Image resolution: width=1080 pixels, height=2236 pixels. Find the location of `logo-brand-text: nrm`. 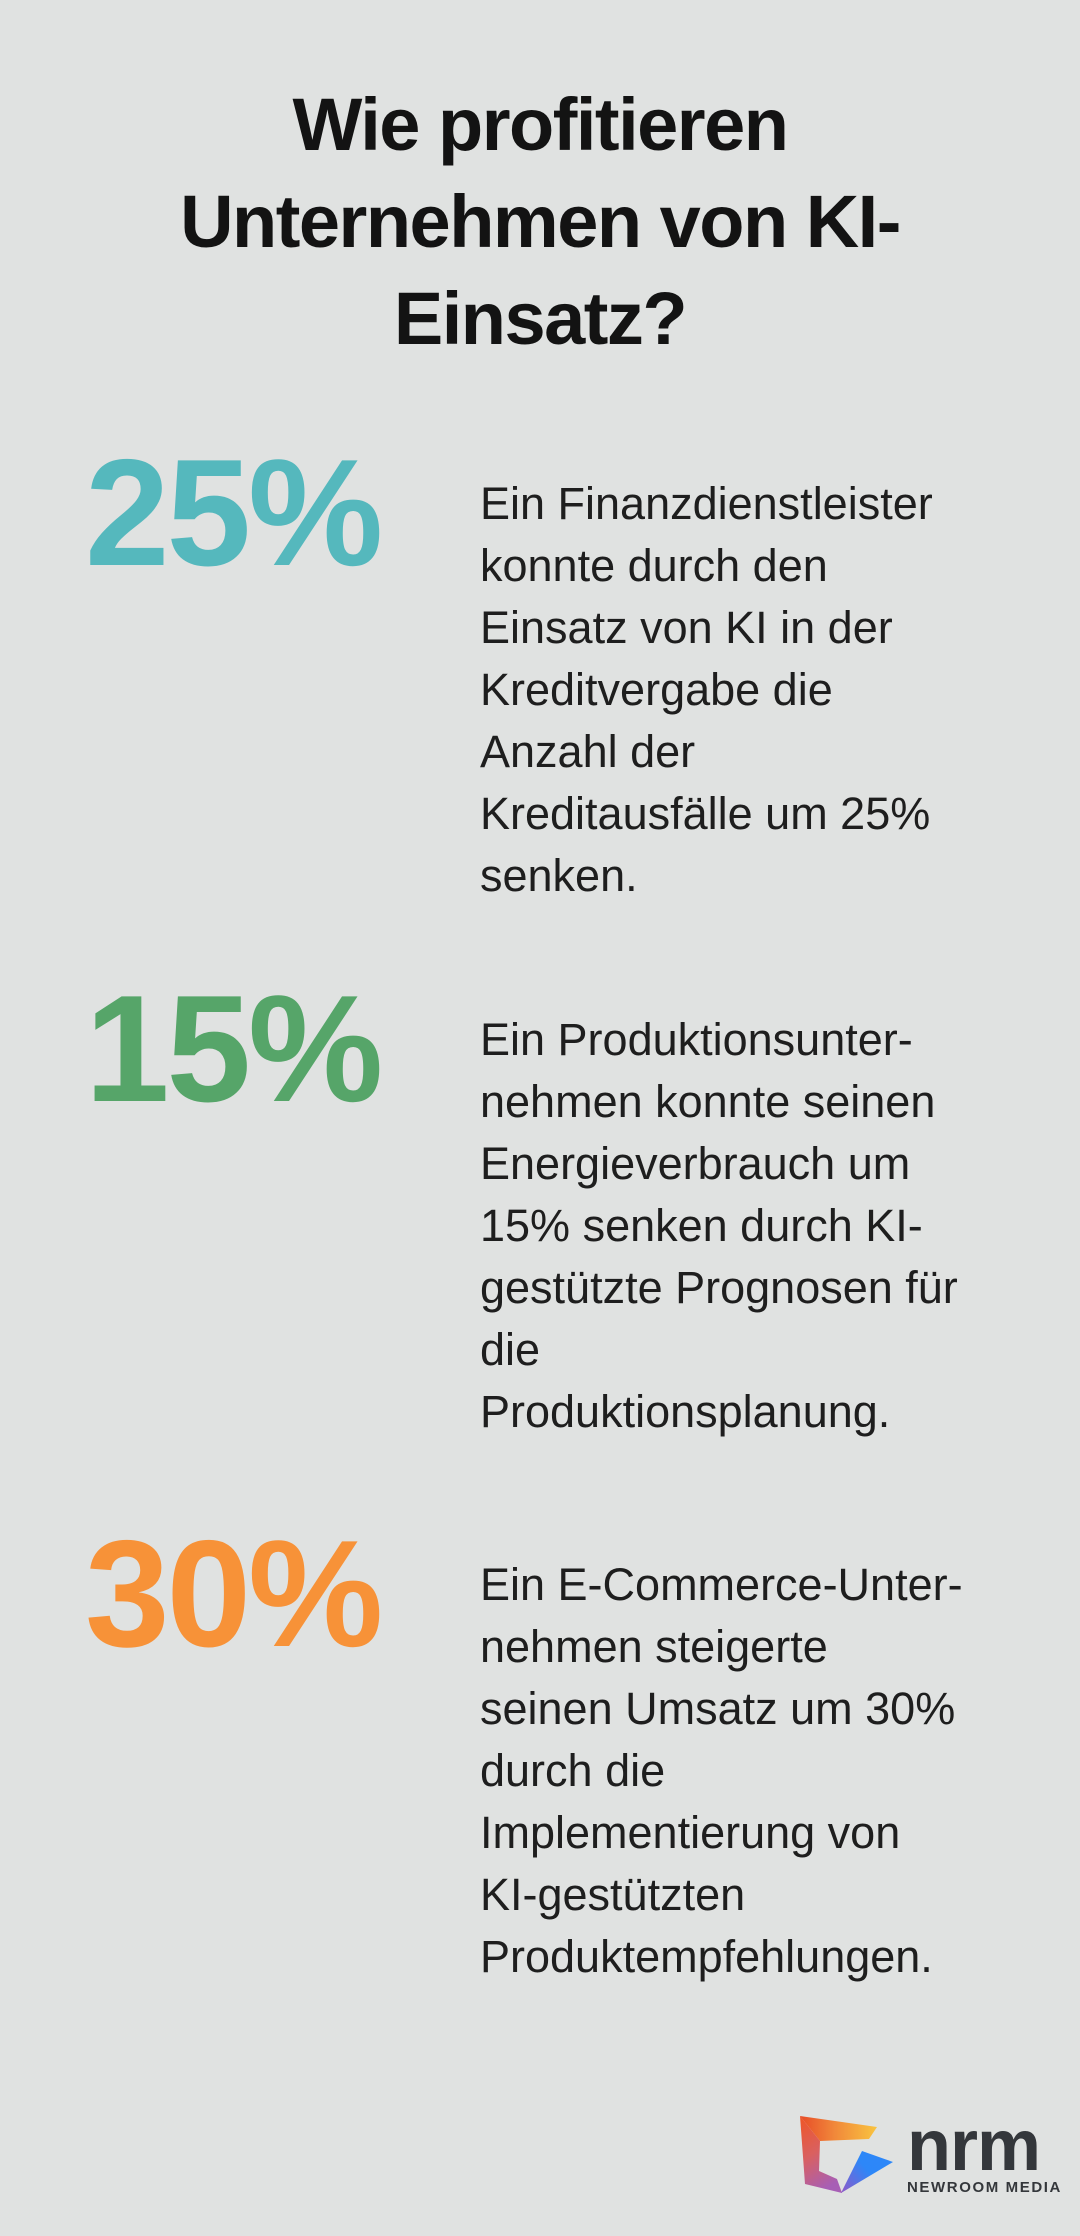

logo-brand-text: nrm is located at coordinates (974, 2146).